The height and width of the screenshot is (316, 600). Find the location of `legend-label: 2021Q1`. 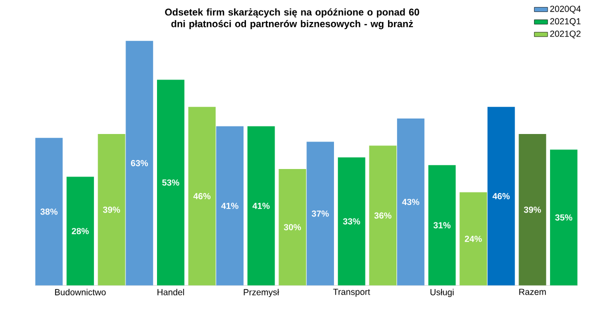

legend-label: 2021Q1 is located at coordinates (565, 22).